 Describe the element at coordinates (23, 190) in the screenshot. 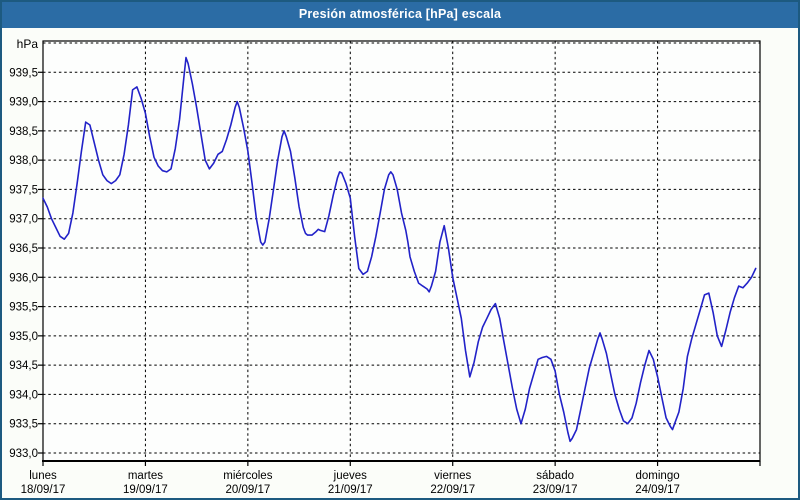

I see `y-tick-label: 937,5` at that location.